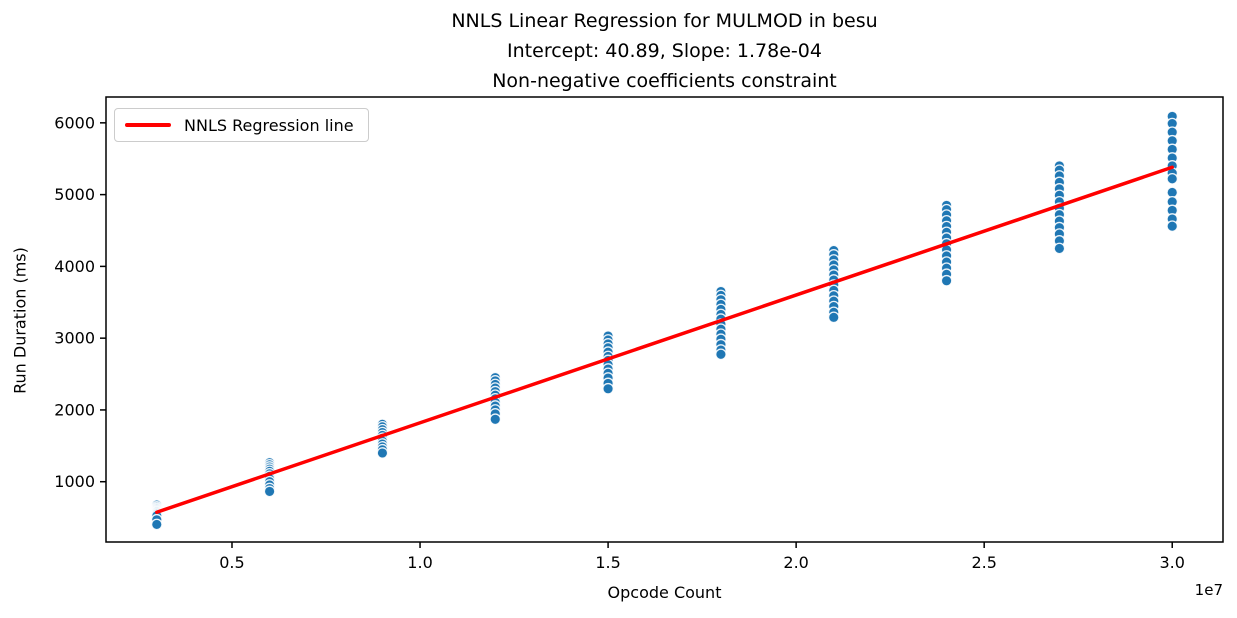 Image resolution: width=1237 pixels, height=618 pixels. What do you see at coordinates (419, 562) in the screenshot?
I see `x-tick-label: 1.0` at bounding box center [419, 562].